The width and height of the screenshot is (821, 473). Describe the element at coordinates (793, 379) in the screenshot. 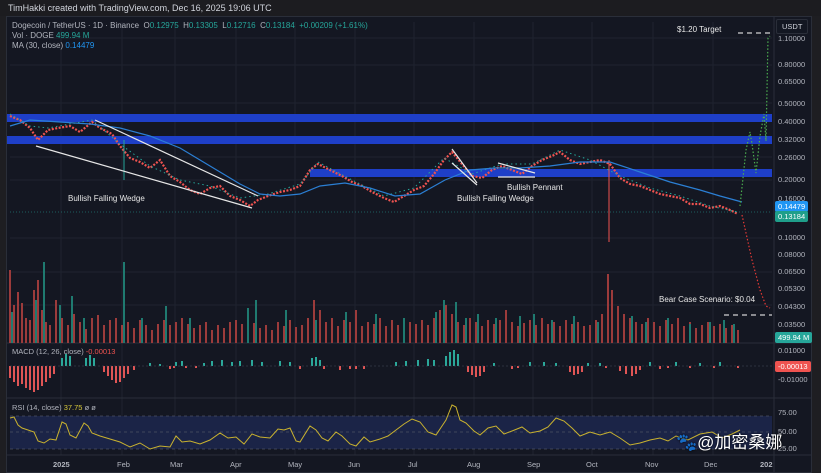

I see `macd-tick: -0.01000` at that location.